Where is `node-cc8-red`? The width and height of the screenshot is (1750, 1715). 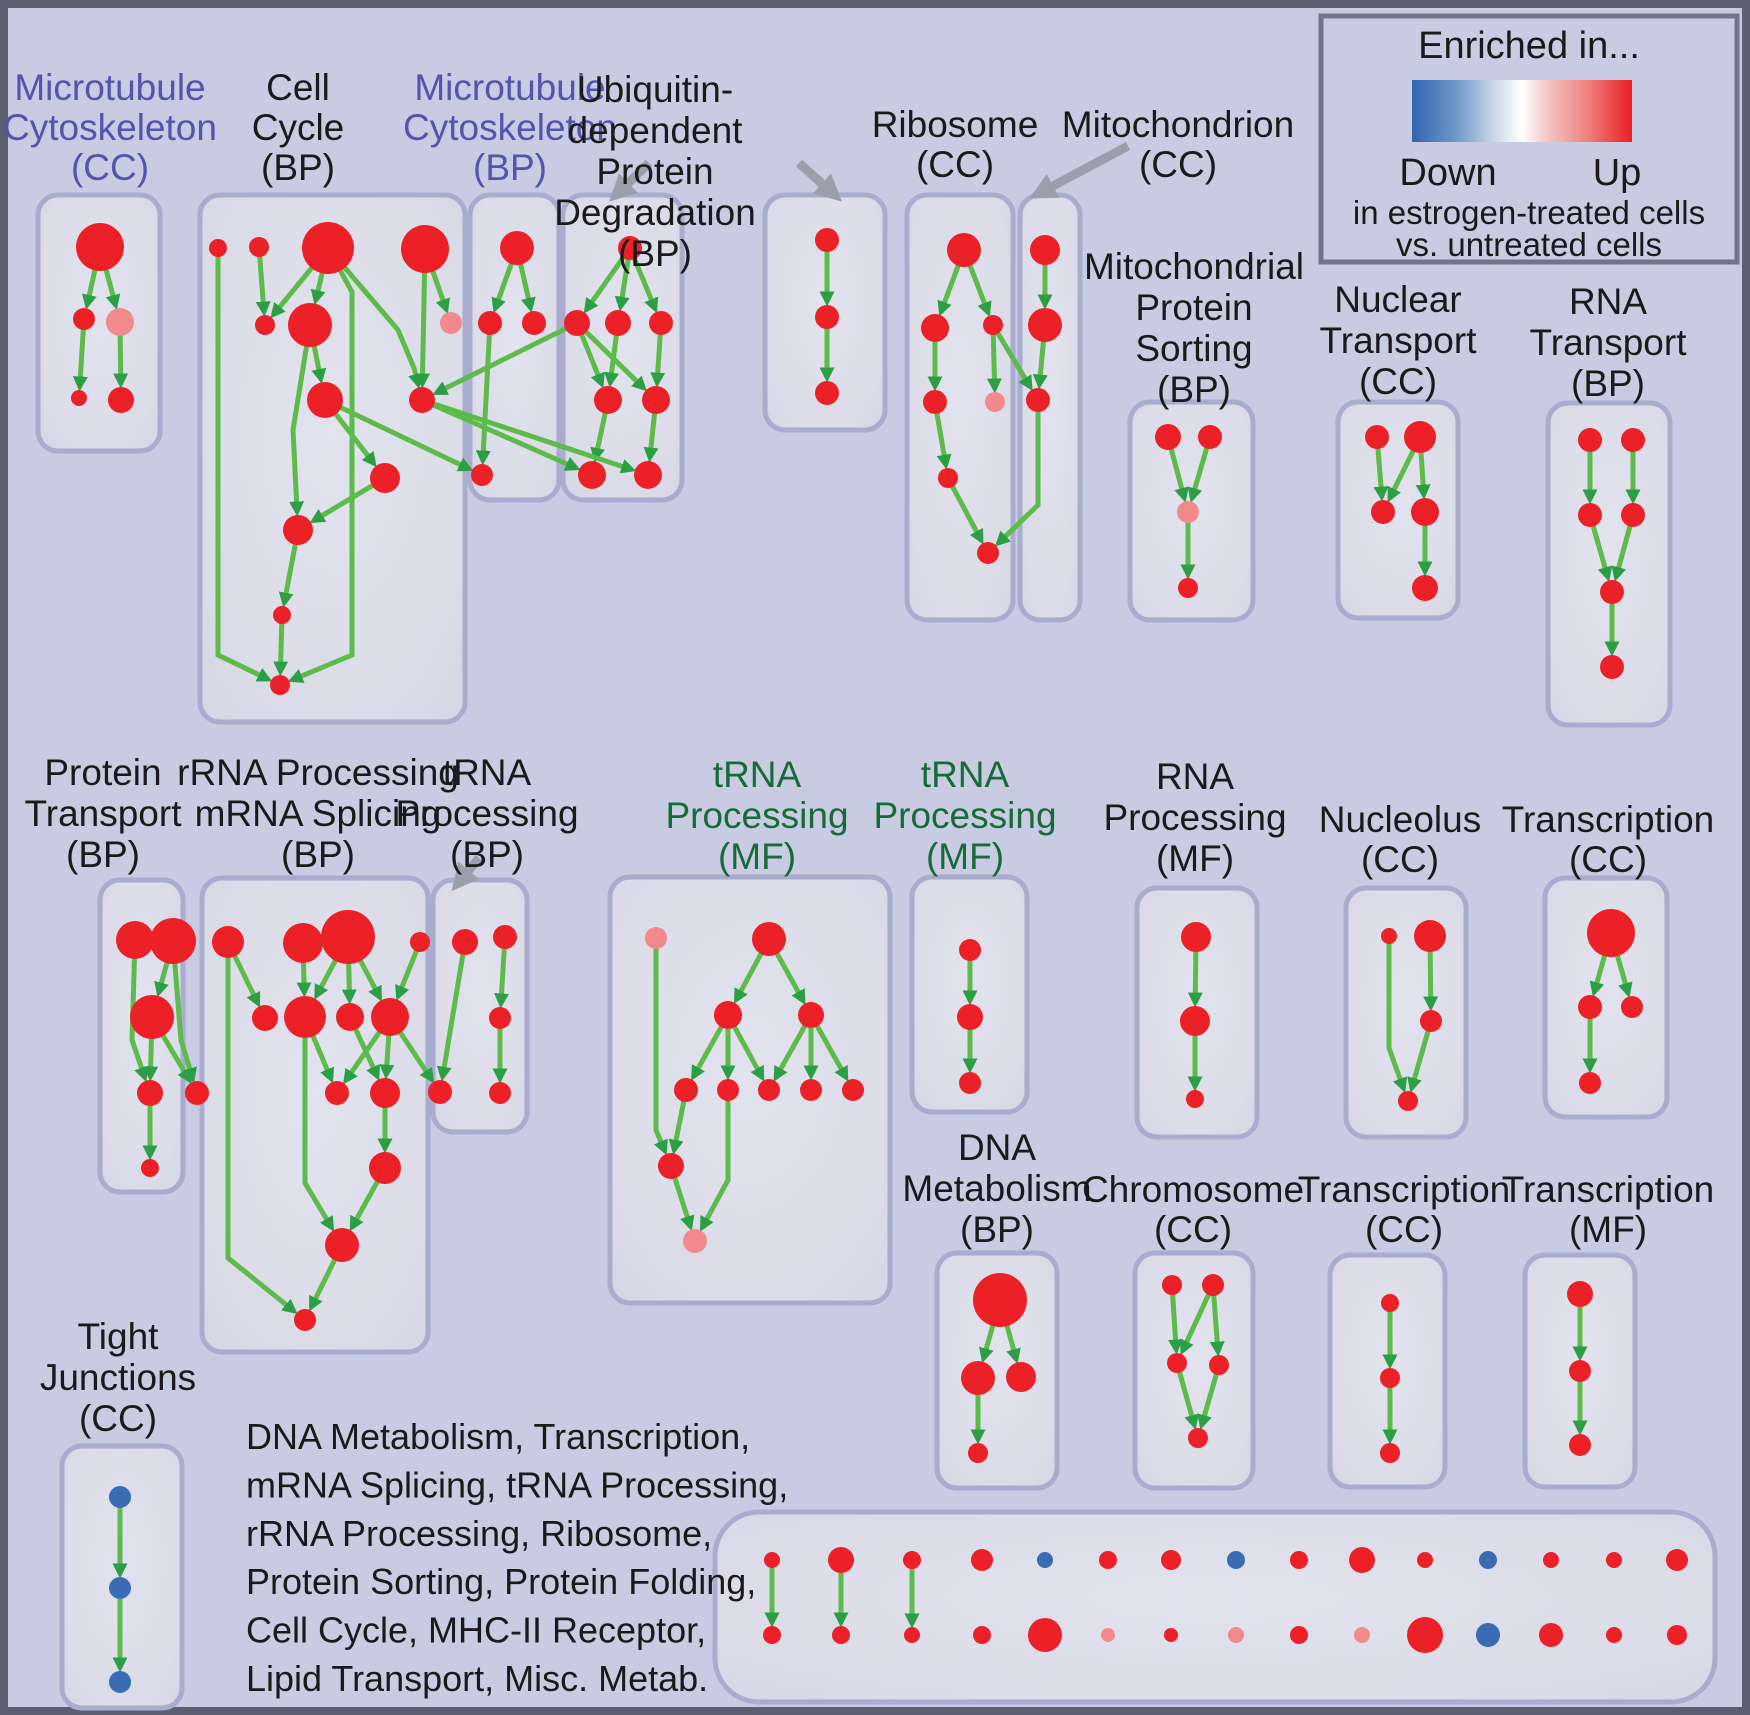
node-cc8-red is located at coordinates (325, 400).